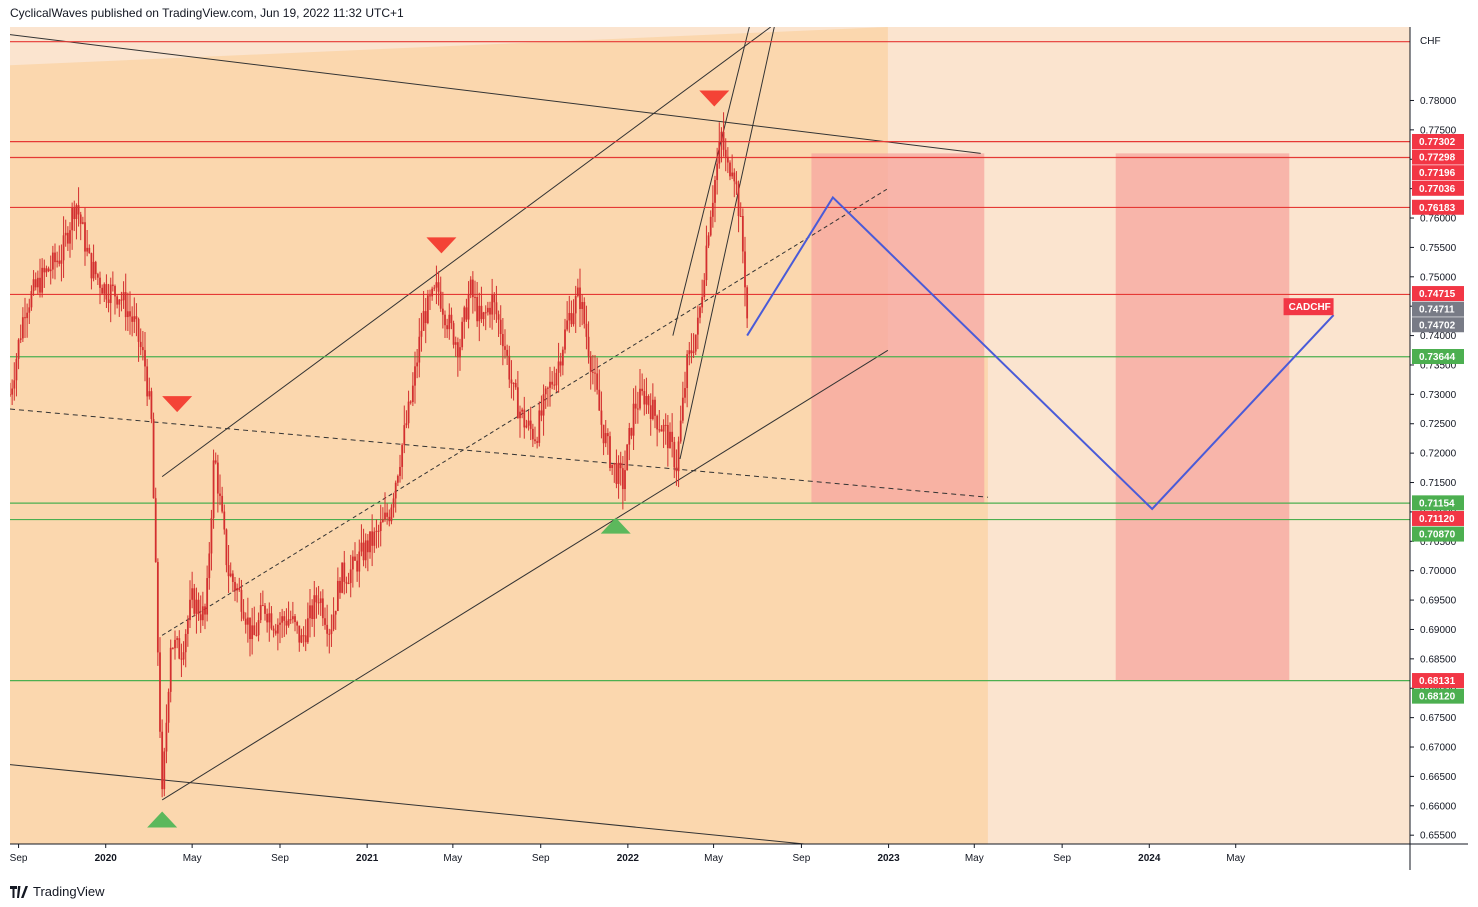  Describe the element at coordinates (1438, 659) in the screenshot. I see `price-tick-label: 0.68500` at that location.